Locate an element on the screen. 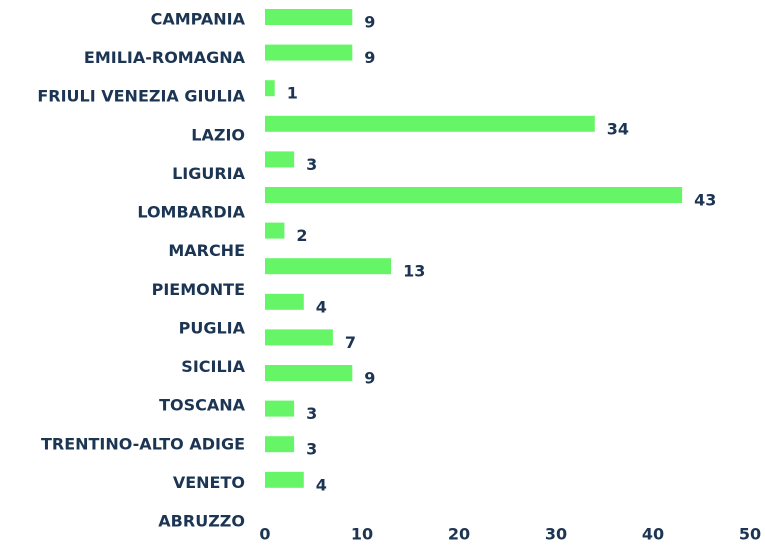 This screenshot has width=765, height=546. x-tick-label: 20 is located at coordinates (459, 534).